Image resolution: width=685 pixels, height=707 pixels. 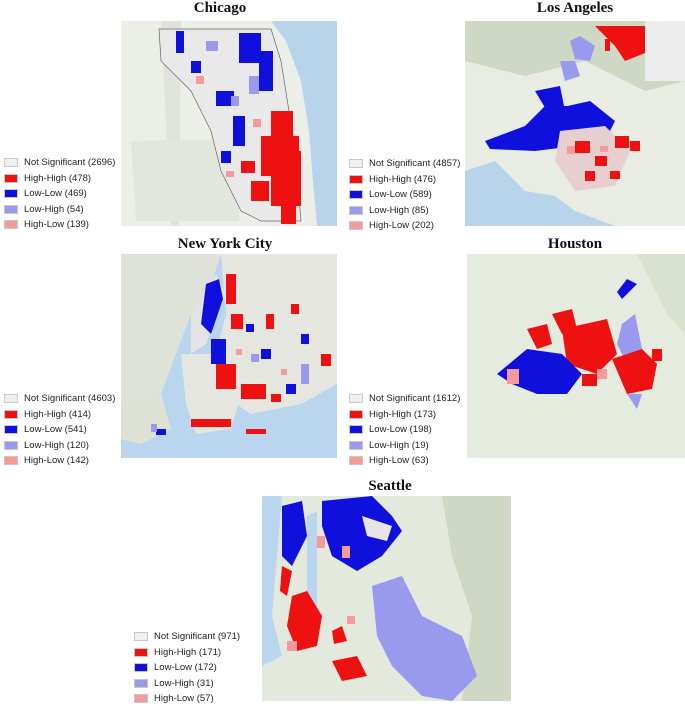 I want to click on legend-item-not-significant: Not Significant (4603), so click(x=59, y=399).